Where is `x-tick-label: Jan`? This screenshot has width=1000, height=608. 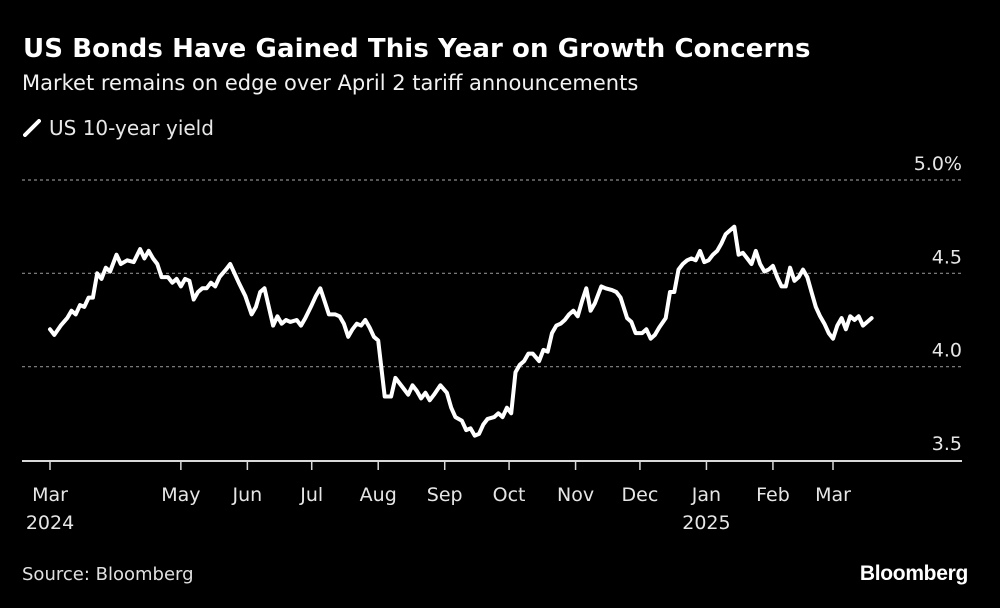
x-tick-label: Jan is located at coordinates (706, 495).